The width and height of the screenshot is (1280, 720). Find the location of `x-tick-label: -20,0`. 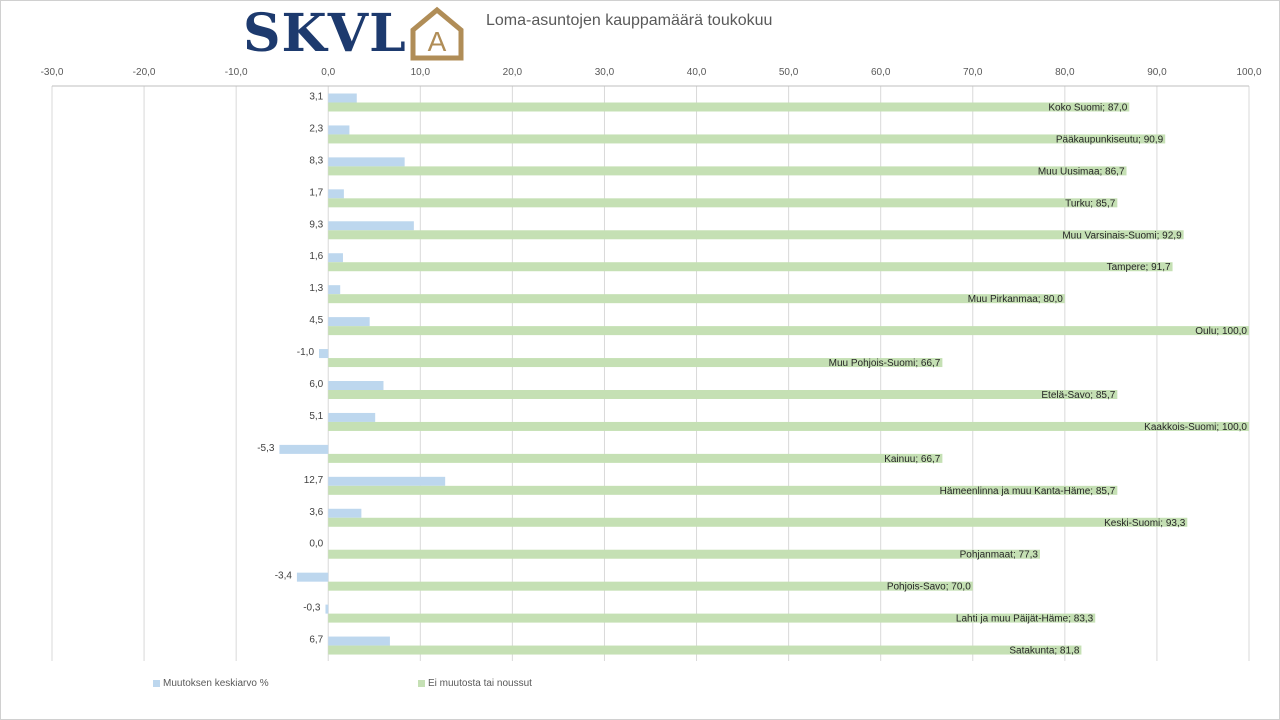

x-tick-label: -20,0 is located at coordinates (144, 72).